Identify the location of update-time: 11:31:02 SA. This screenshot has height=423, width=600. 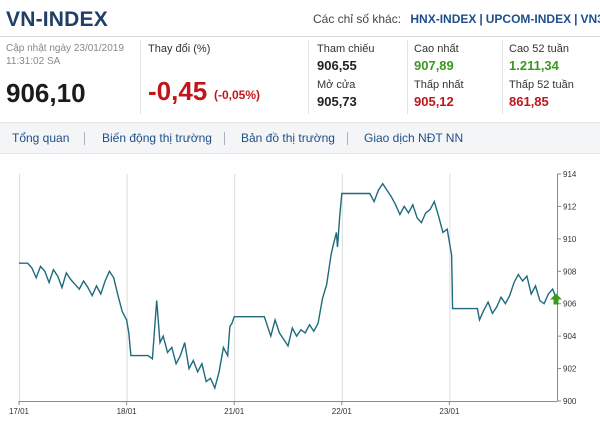
(33, 61).